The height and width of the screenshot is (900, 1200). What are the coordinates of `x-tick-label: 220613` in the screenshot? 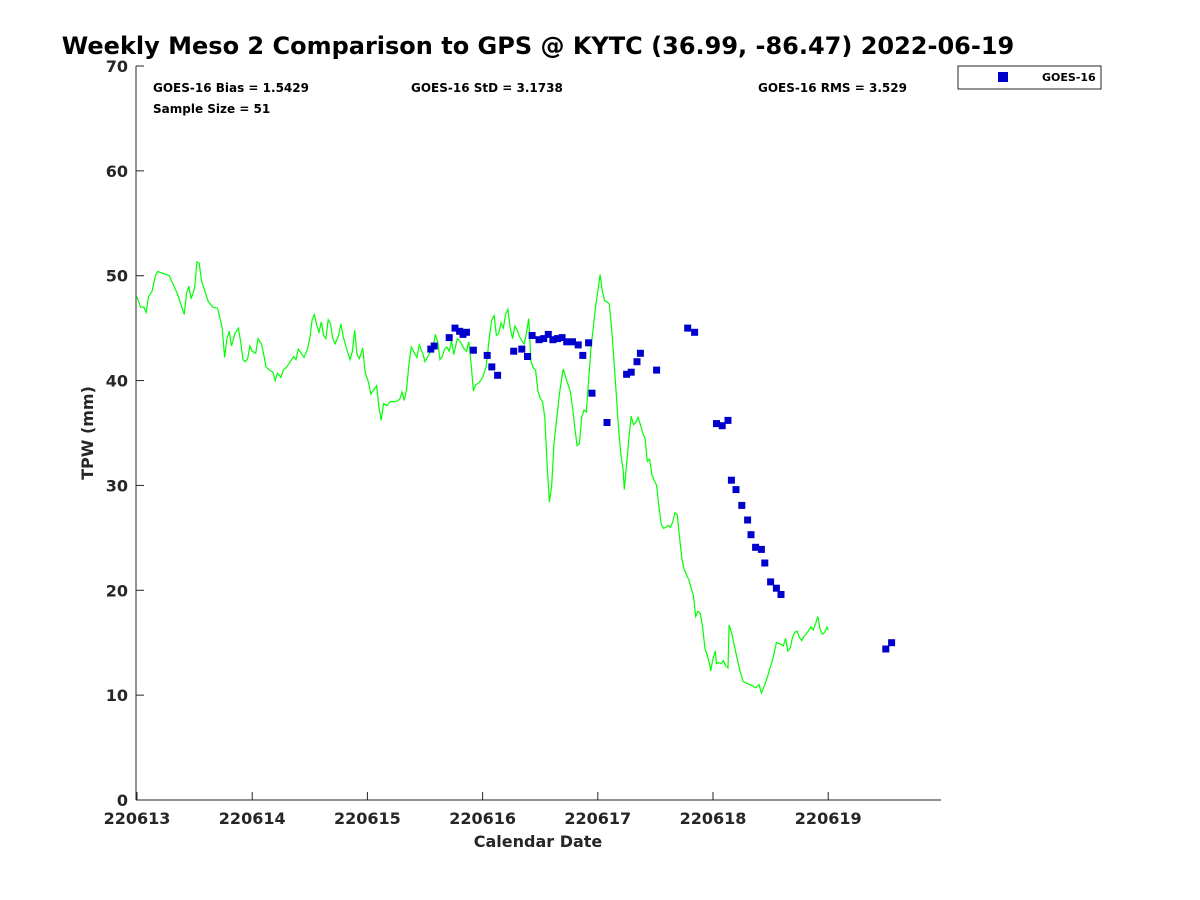 It's located at (137, 818).